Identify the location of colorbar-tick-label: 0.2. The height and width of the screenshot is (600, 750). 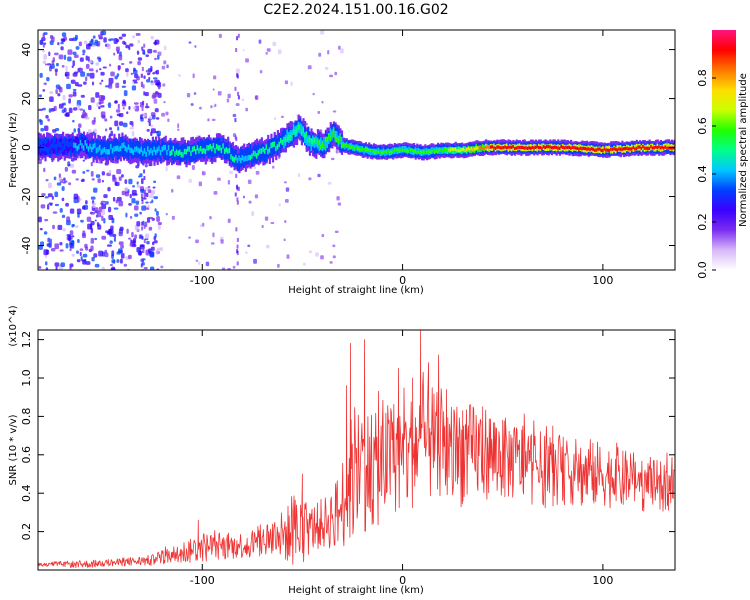
(702, 222).